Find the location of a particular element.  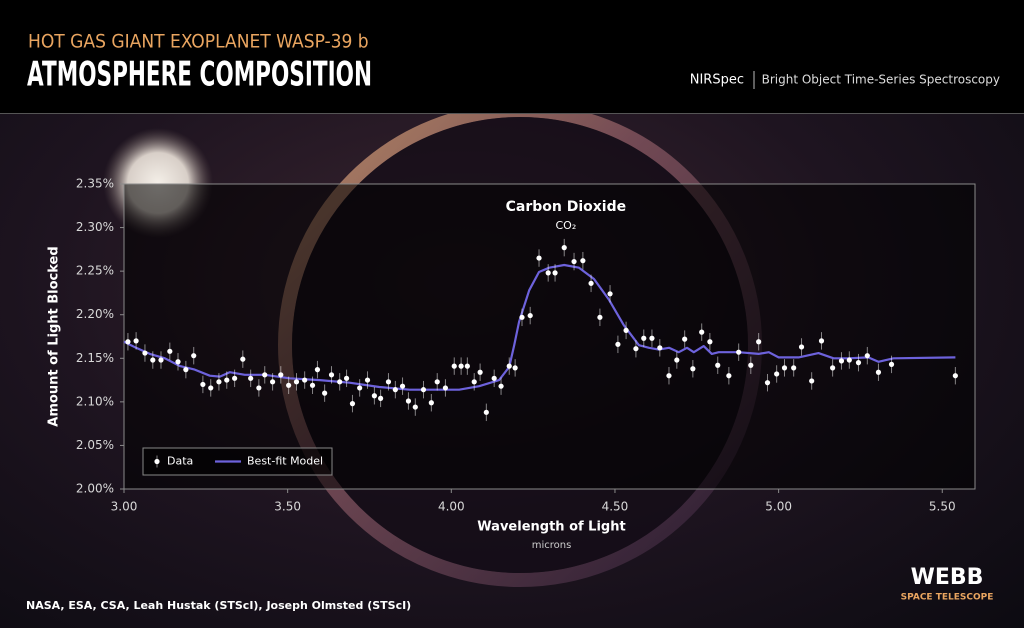

x-tick-label: 5.00 is located at coordinates (778, 507).